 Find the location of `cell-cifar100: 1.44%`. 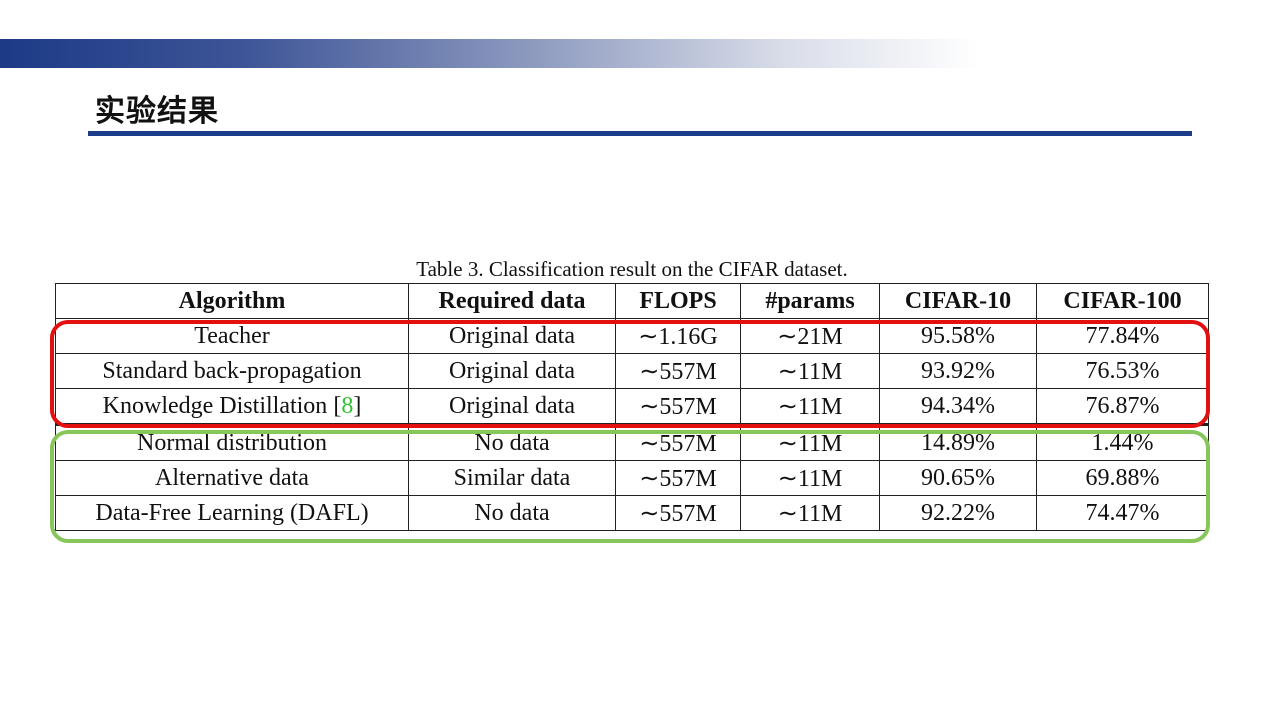

cell-cifar100: 1.44% is located at coordinates (1122, 442).